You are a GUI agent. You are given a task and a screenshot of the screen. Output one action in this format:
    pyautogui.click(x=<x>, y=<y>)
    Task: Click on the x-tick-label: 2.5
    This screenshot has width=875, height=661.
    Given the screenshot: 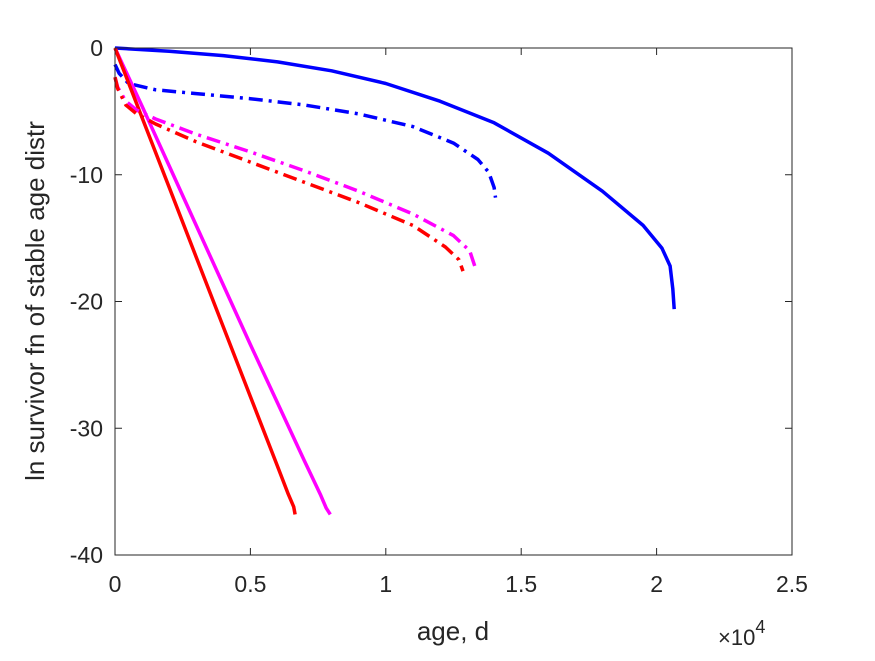 What is the action you would take?
    pyautogui.click(x=792, y=584)
    